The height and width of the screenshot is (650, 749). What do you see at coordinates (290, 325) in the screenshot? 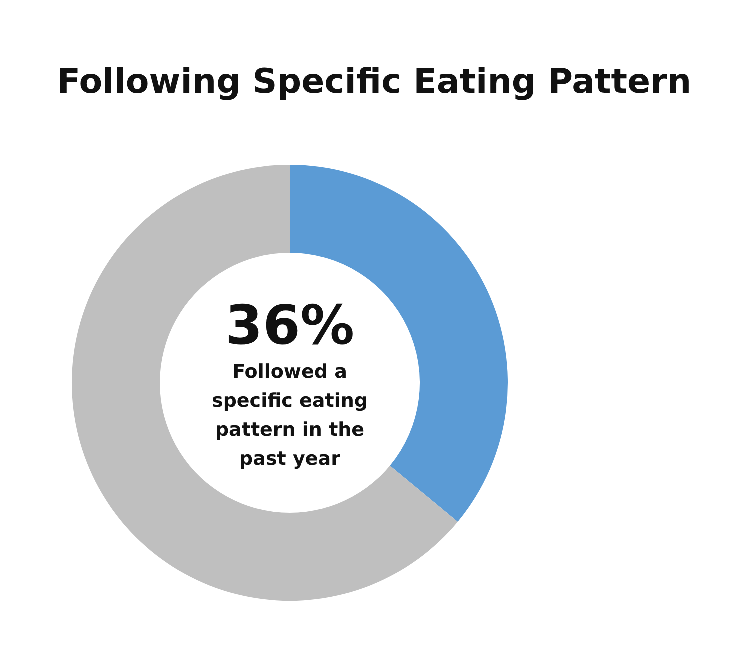
I see `data-label: 36%` at bounding box center [290, 325].